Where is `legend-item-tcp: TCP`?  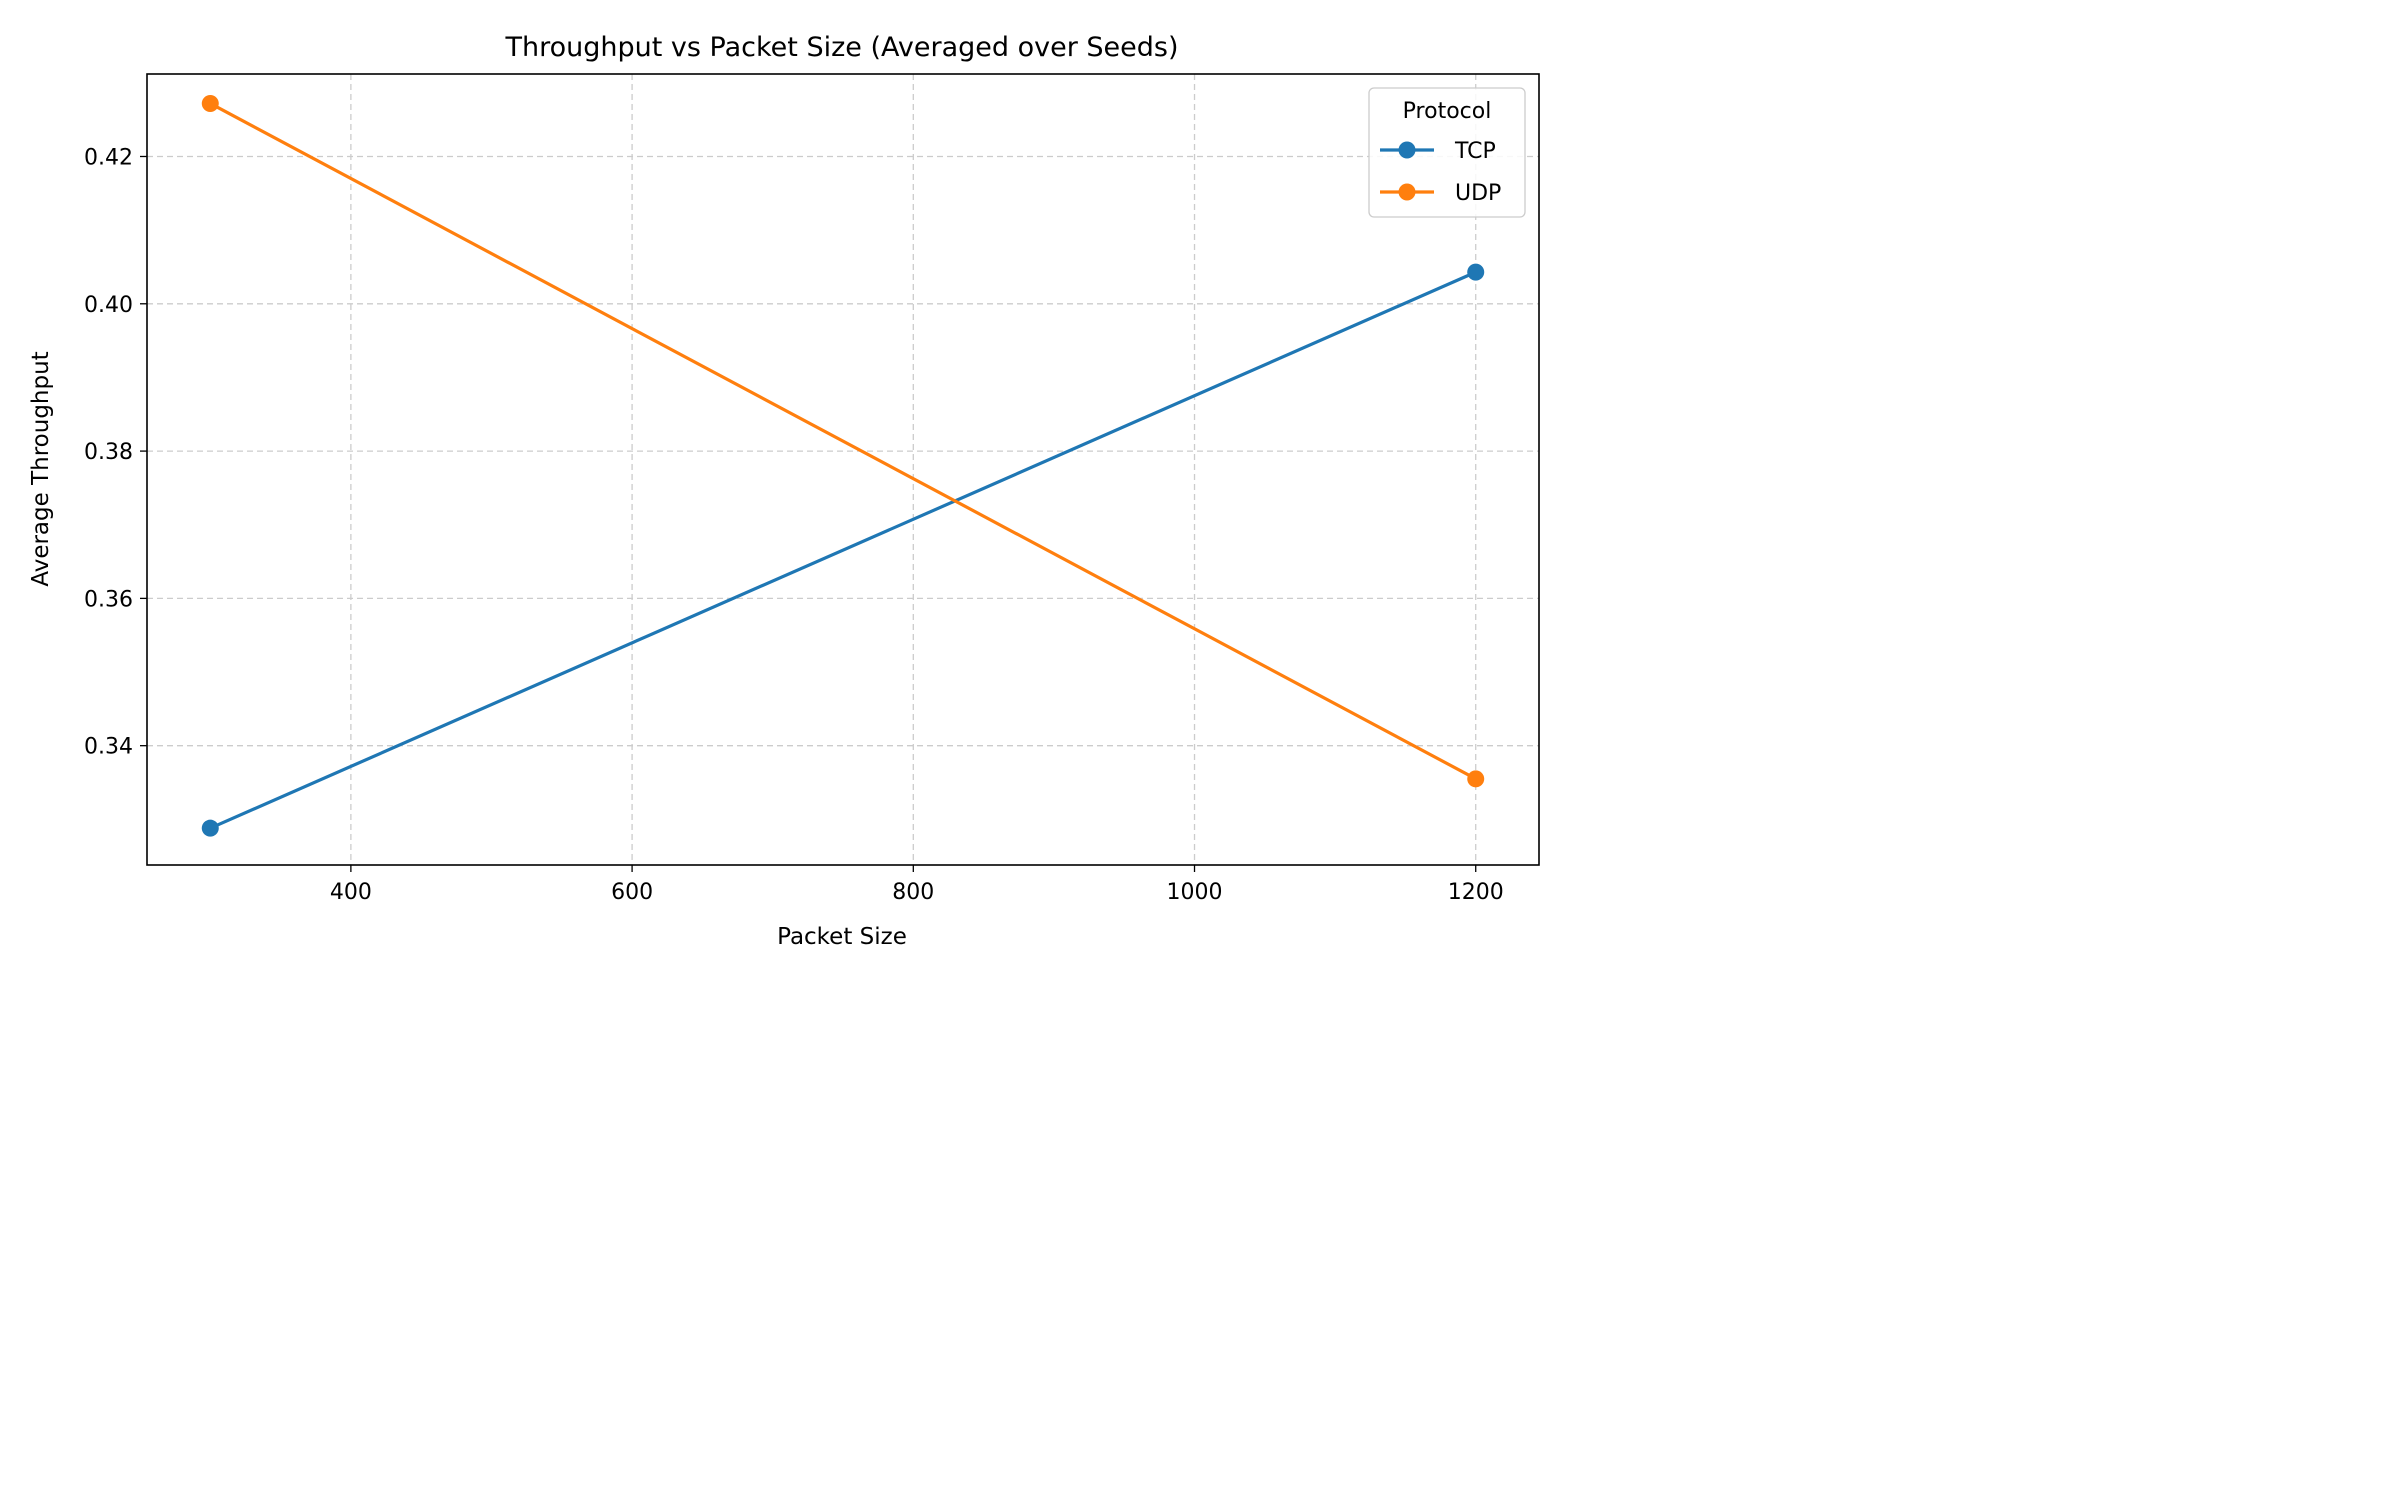
legend-item-tcp: TCP is located at coordinates (1438, 151).